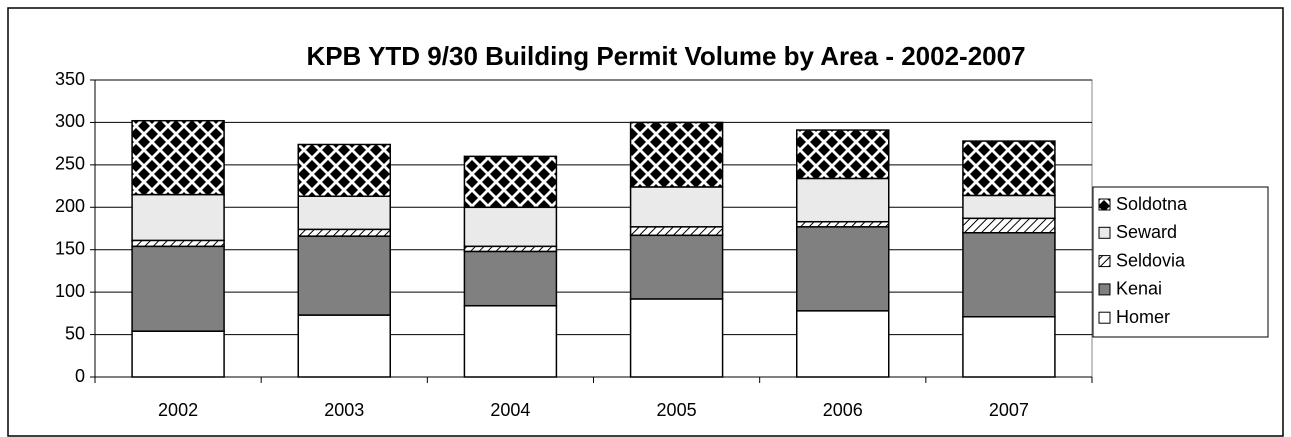 The width and height of the screenshot is (1291, 437). Describe the element at coordinates (677, 410) in the screenshot. I see `x-tick-label: 2005` at that location.